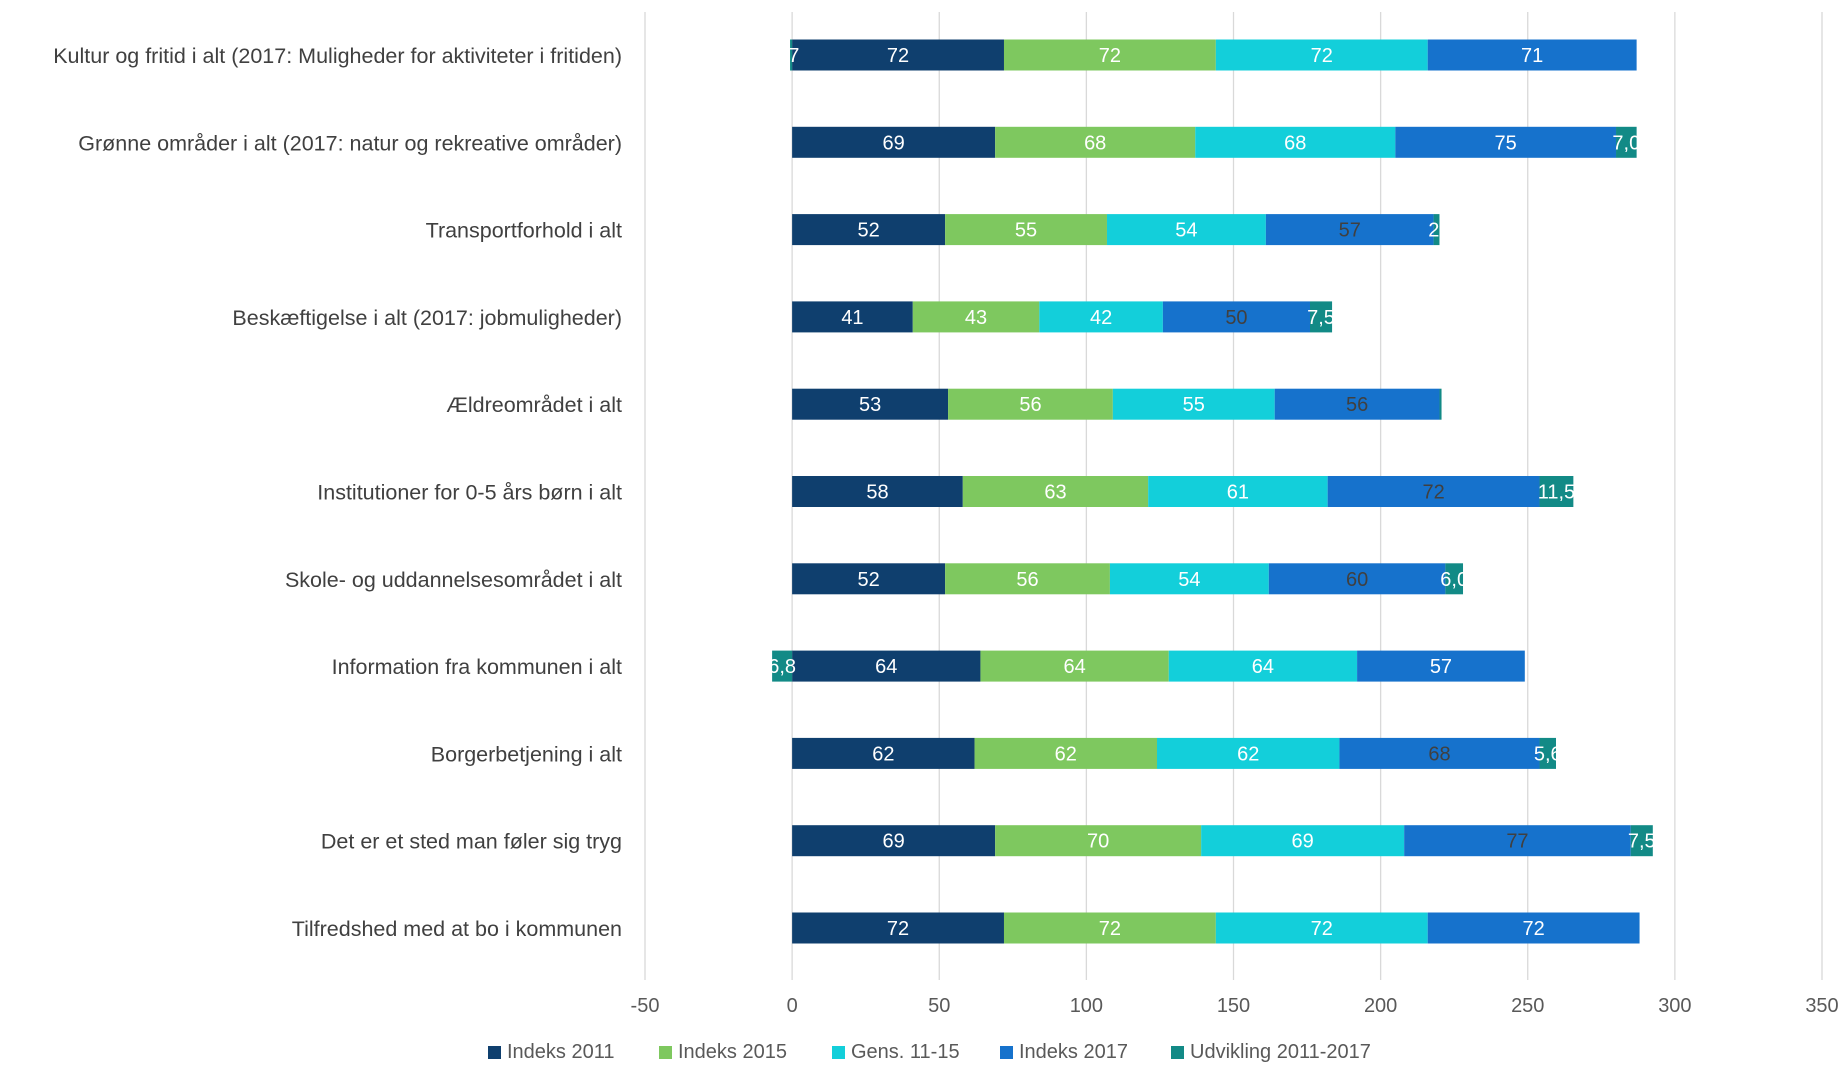  What do you see at coordinates (939, 1006) in the screenshot?
I see `x-tick-label: 50` at bounding box center [939, 1006].